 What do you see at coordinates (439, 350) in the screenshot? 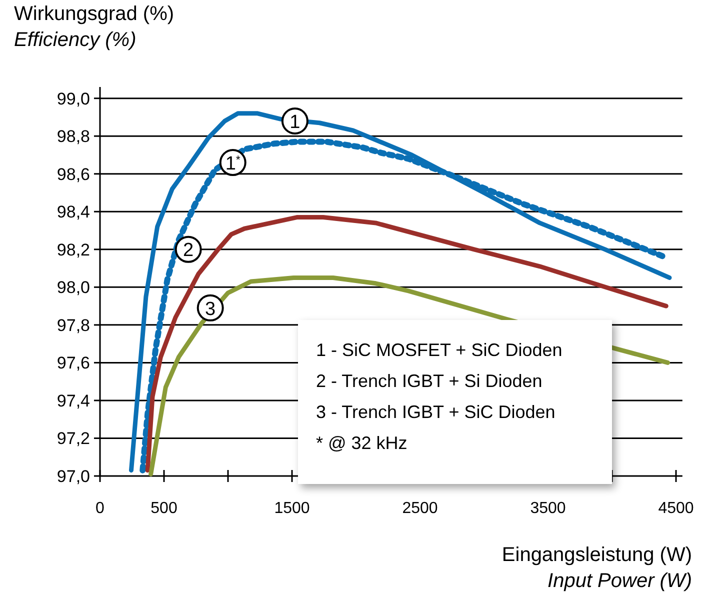
I see `annotation: 1 - SiC MOSFET + SiC Dioden` at bounding box center [439, 350].